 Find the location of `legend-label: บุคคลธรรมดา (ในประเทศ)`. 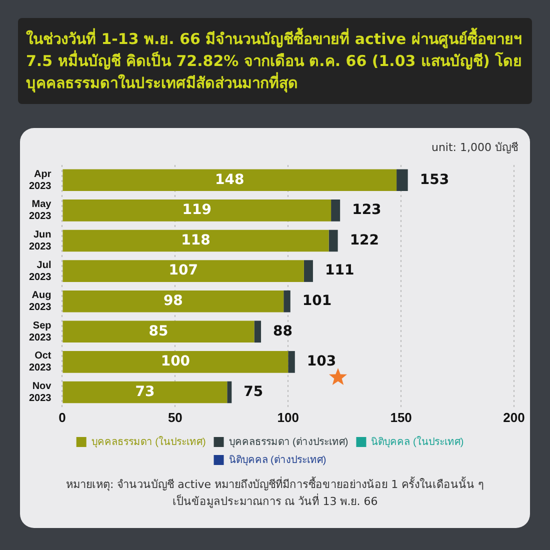

legend-label: บุคคลธรรมดา (ในประเทศ) is located at coordinates (148, 442).